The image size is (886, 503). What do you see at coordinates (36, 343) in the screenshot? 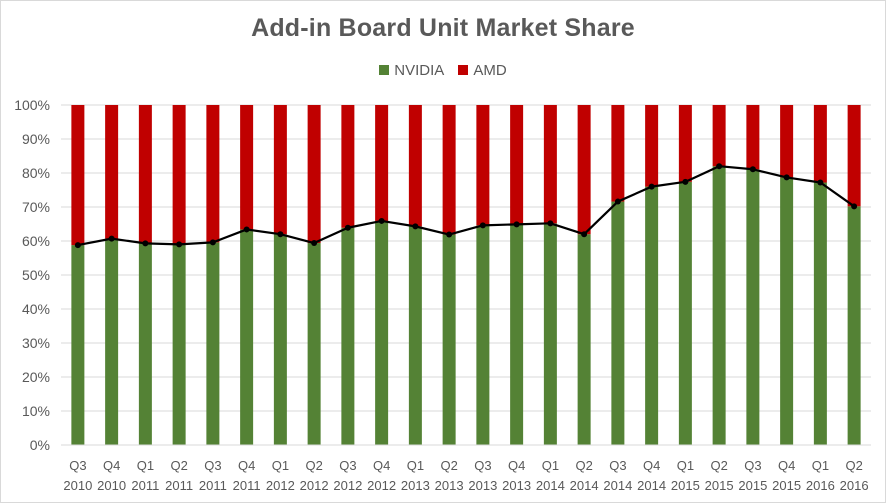
I see `y-tick-label: 30%` at bounding box center [36, 343].